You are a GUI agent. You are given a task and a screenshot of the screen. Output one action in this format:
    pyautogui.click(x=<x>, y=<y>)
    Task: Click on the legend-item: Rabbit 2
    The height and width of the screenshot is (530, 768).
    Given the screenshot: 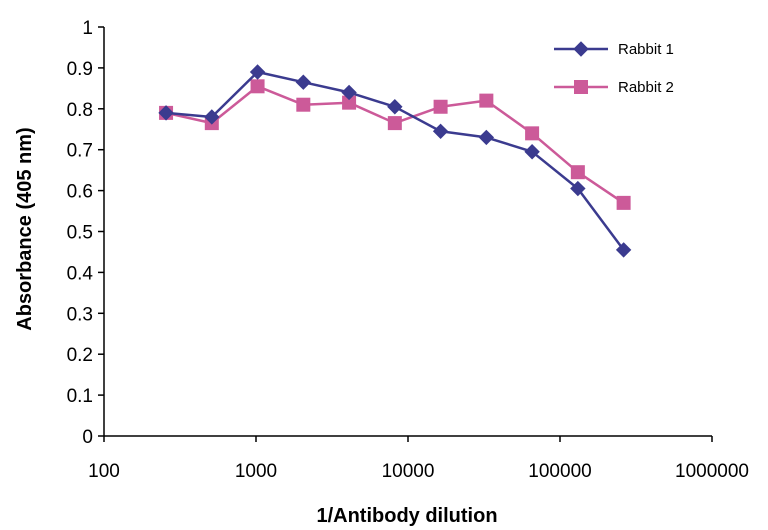 What is the action you would take?
    pyautogui.click(x=614, y=87)
    